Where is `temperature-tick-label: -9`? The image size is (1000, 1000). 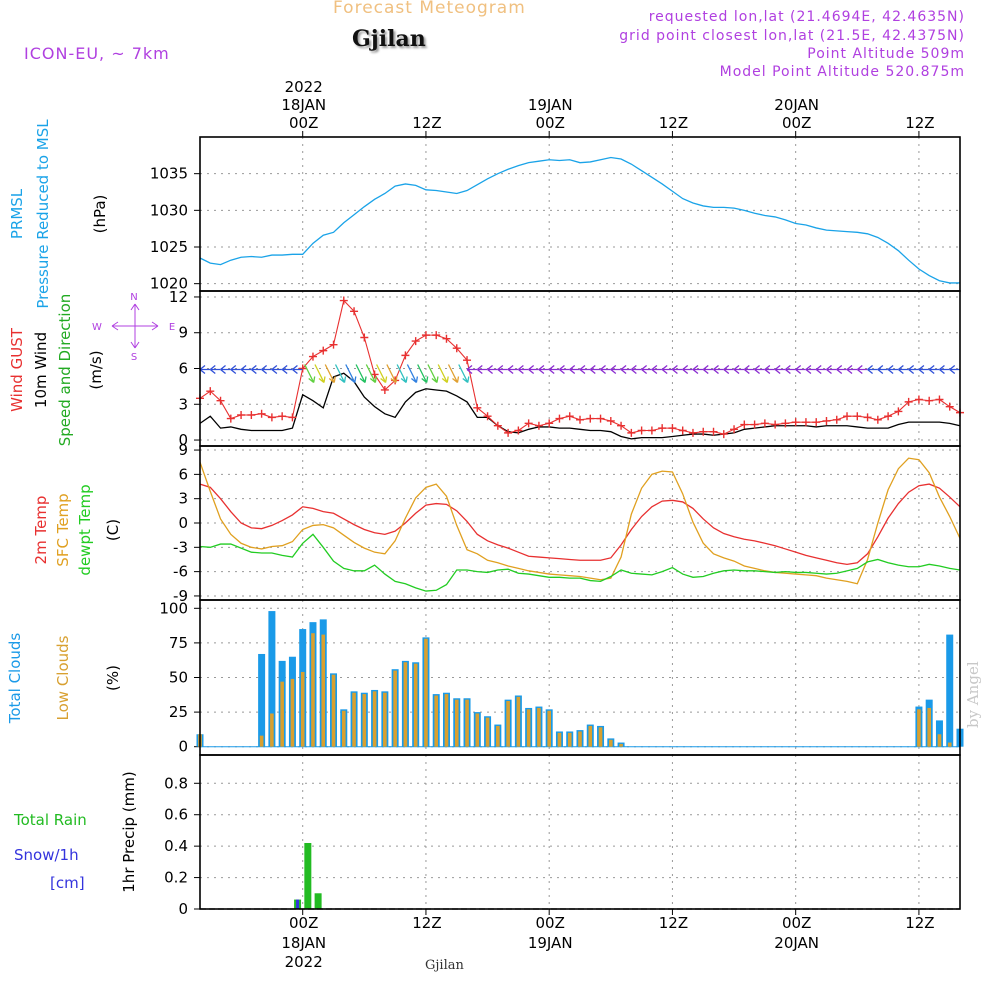
temperature-tick-label: -9 is located at coordinates (180, 596).